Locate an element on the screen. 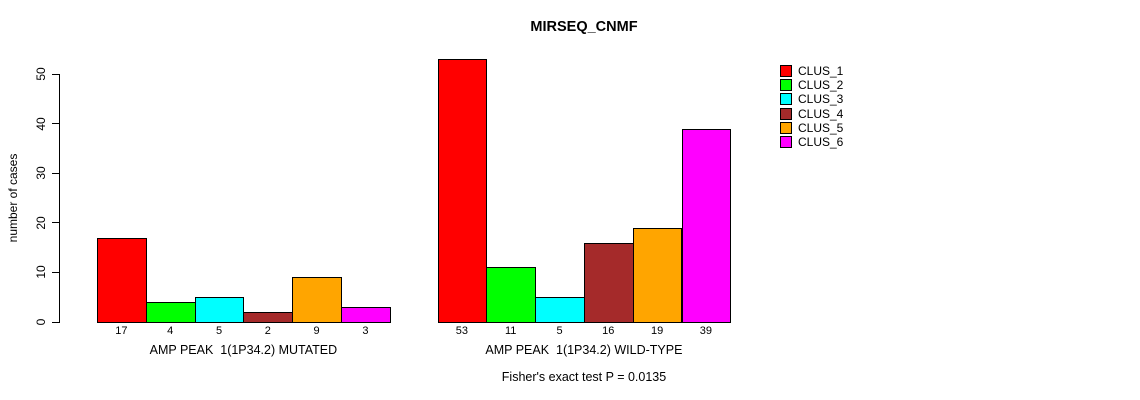 This screenshot has height=400, width=1140. bar-value-label: 9 is located at coordinates (316, 331).